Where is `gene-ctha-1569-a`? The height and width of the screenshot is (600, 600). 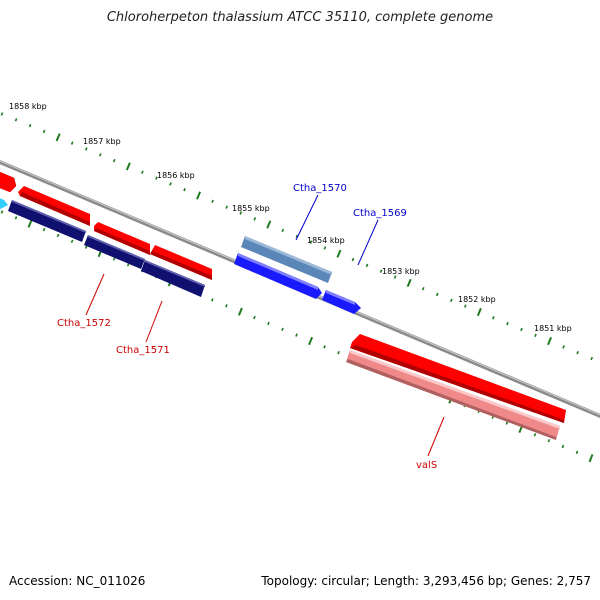
gene-ctha-1569-a is located at coordinates (278, 276).